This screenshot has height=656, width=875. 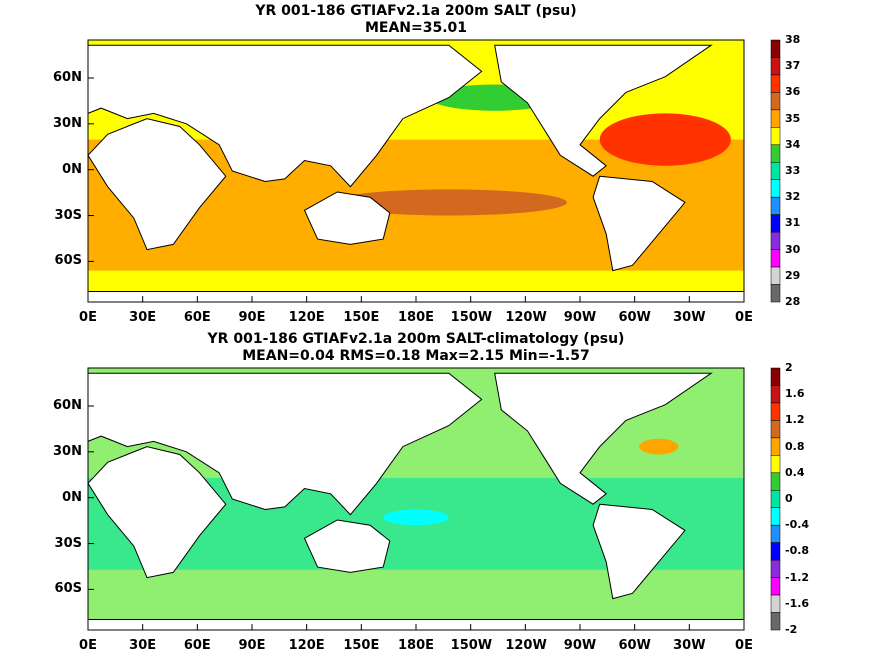 What do you see at coordinates (789, 498) in the screenshot?
I see `colorbar-label: 0` at bounding box center [789, 498].